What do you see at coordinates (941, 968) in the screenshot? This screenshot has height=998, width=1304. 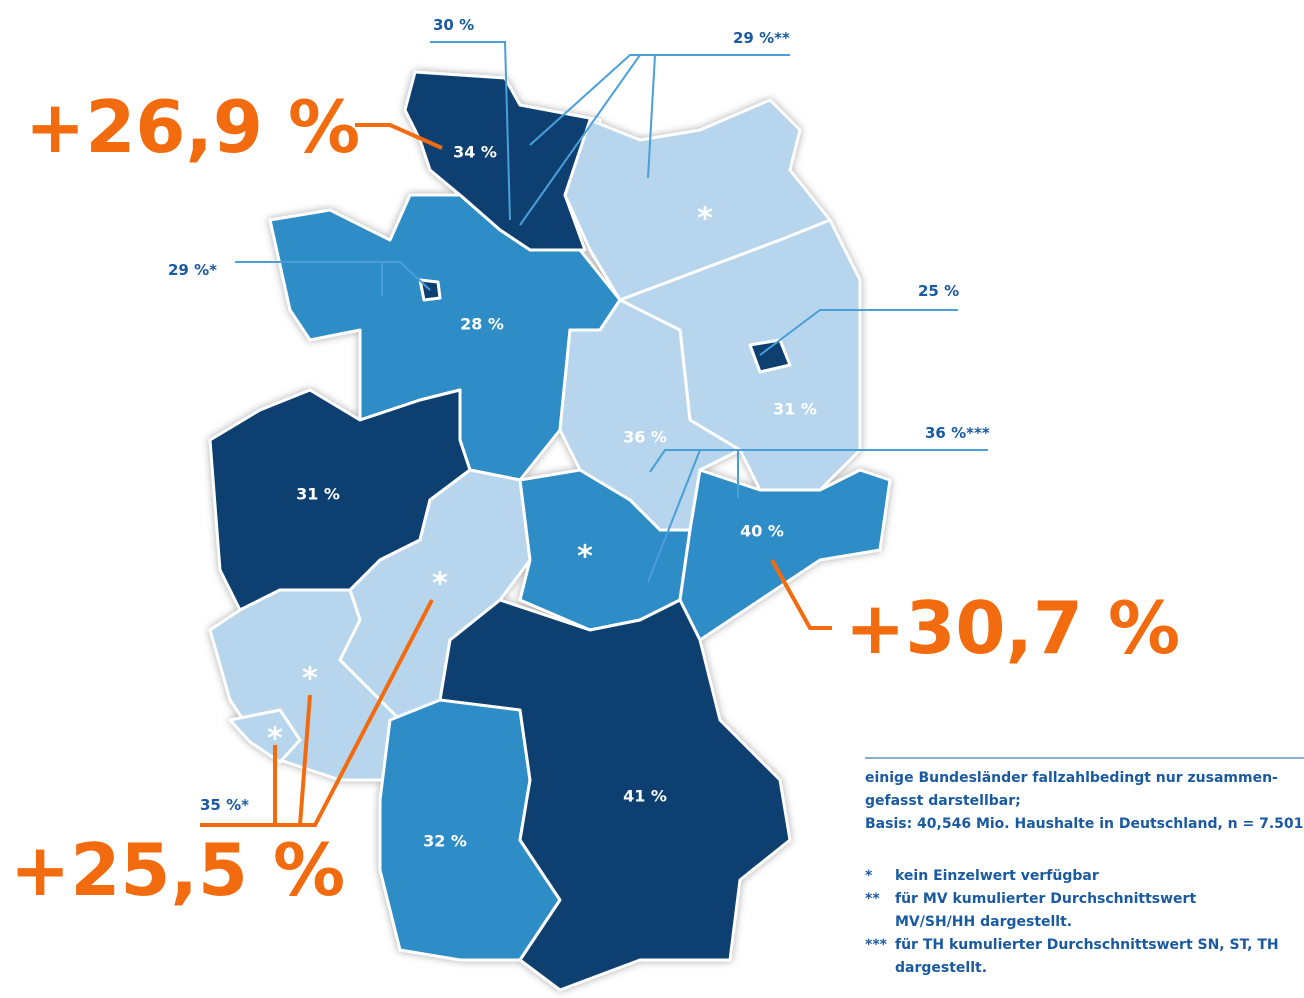 I see `footnote-text: dargestellt.` at bounding box center [941, 968].